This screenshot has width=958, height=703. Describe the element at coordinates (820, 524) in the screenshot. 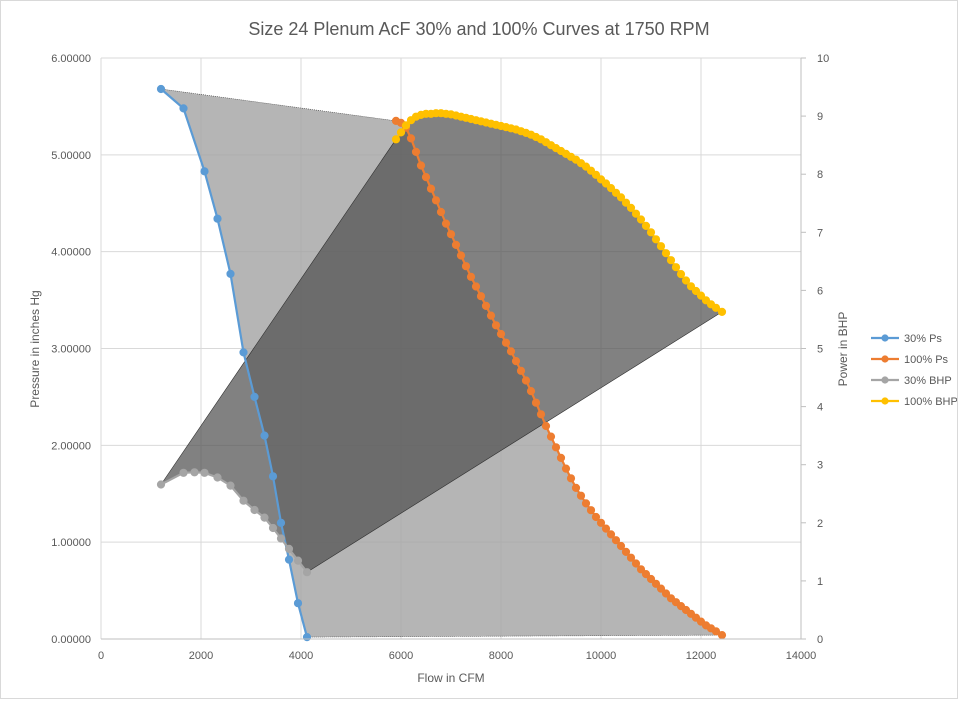

I see `y2-tick-label: 2` at that location.